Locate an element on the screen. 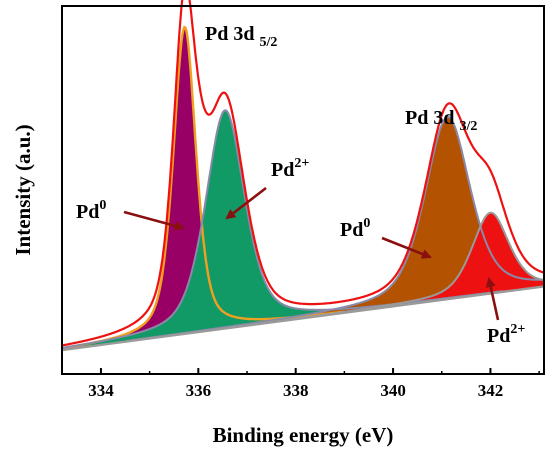 The height and width of the screenshot is (450, 550). baseline-line is located at coordinates (303, 318).